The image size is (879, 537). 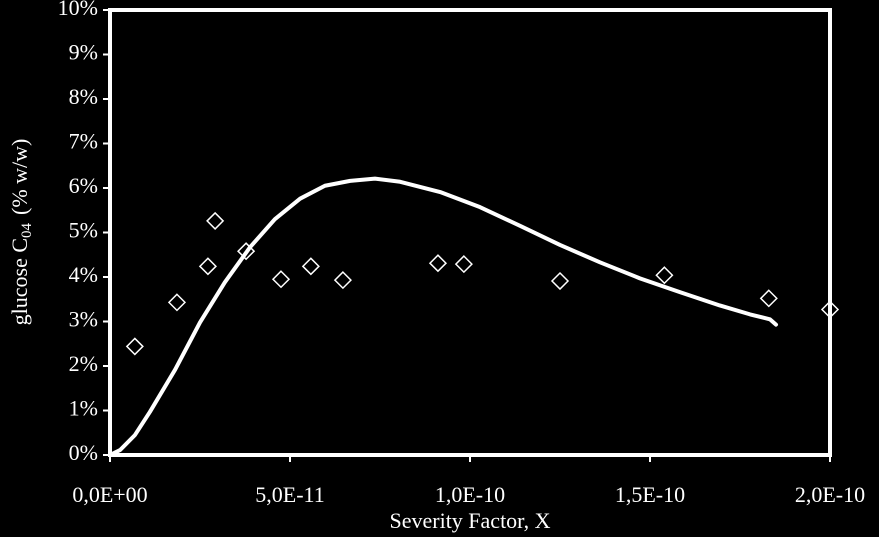 I want to click on y-tick-label: 8%, so click(x=83, y=96).